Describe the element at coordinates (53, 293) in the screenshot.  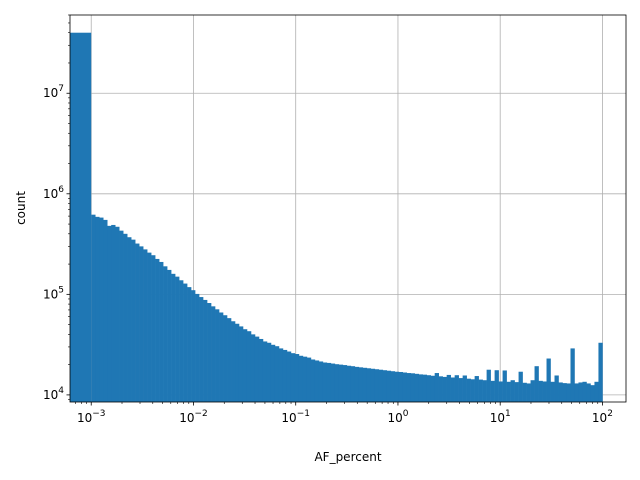
I see `y-tick-label: 10⁵` at that location.